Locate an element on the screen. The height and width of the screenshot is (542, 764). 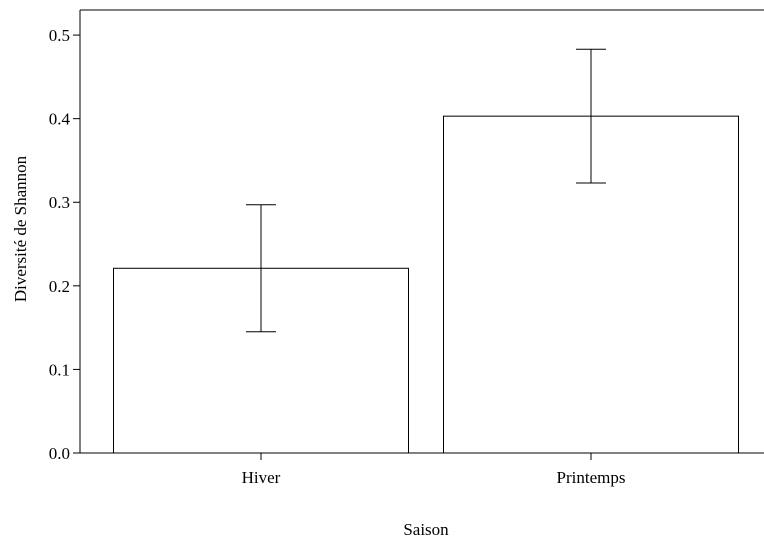
y-tick-label: 0.2 is located at coordinates (59, 286).